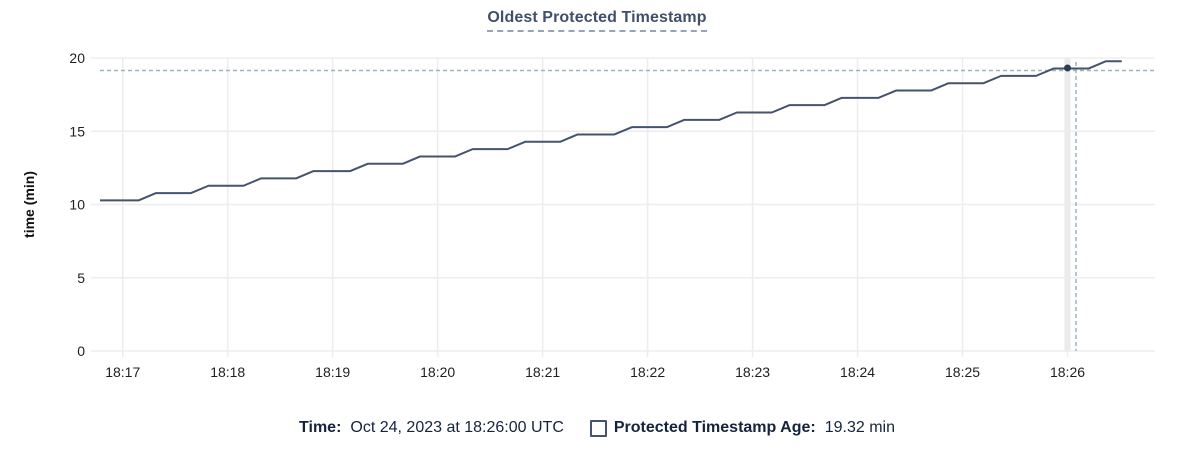 This screenshot has height=466, width=1194. What do you see at coordinates (29, 204) in the screenshot?
I see `y-axis-title: time (min)` at bounding box center [29, 204].